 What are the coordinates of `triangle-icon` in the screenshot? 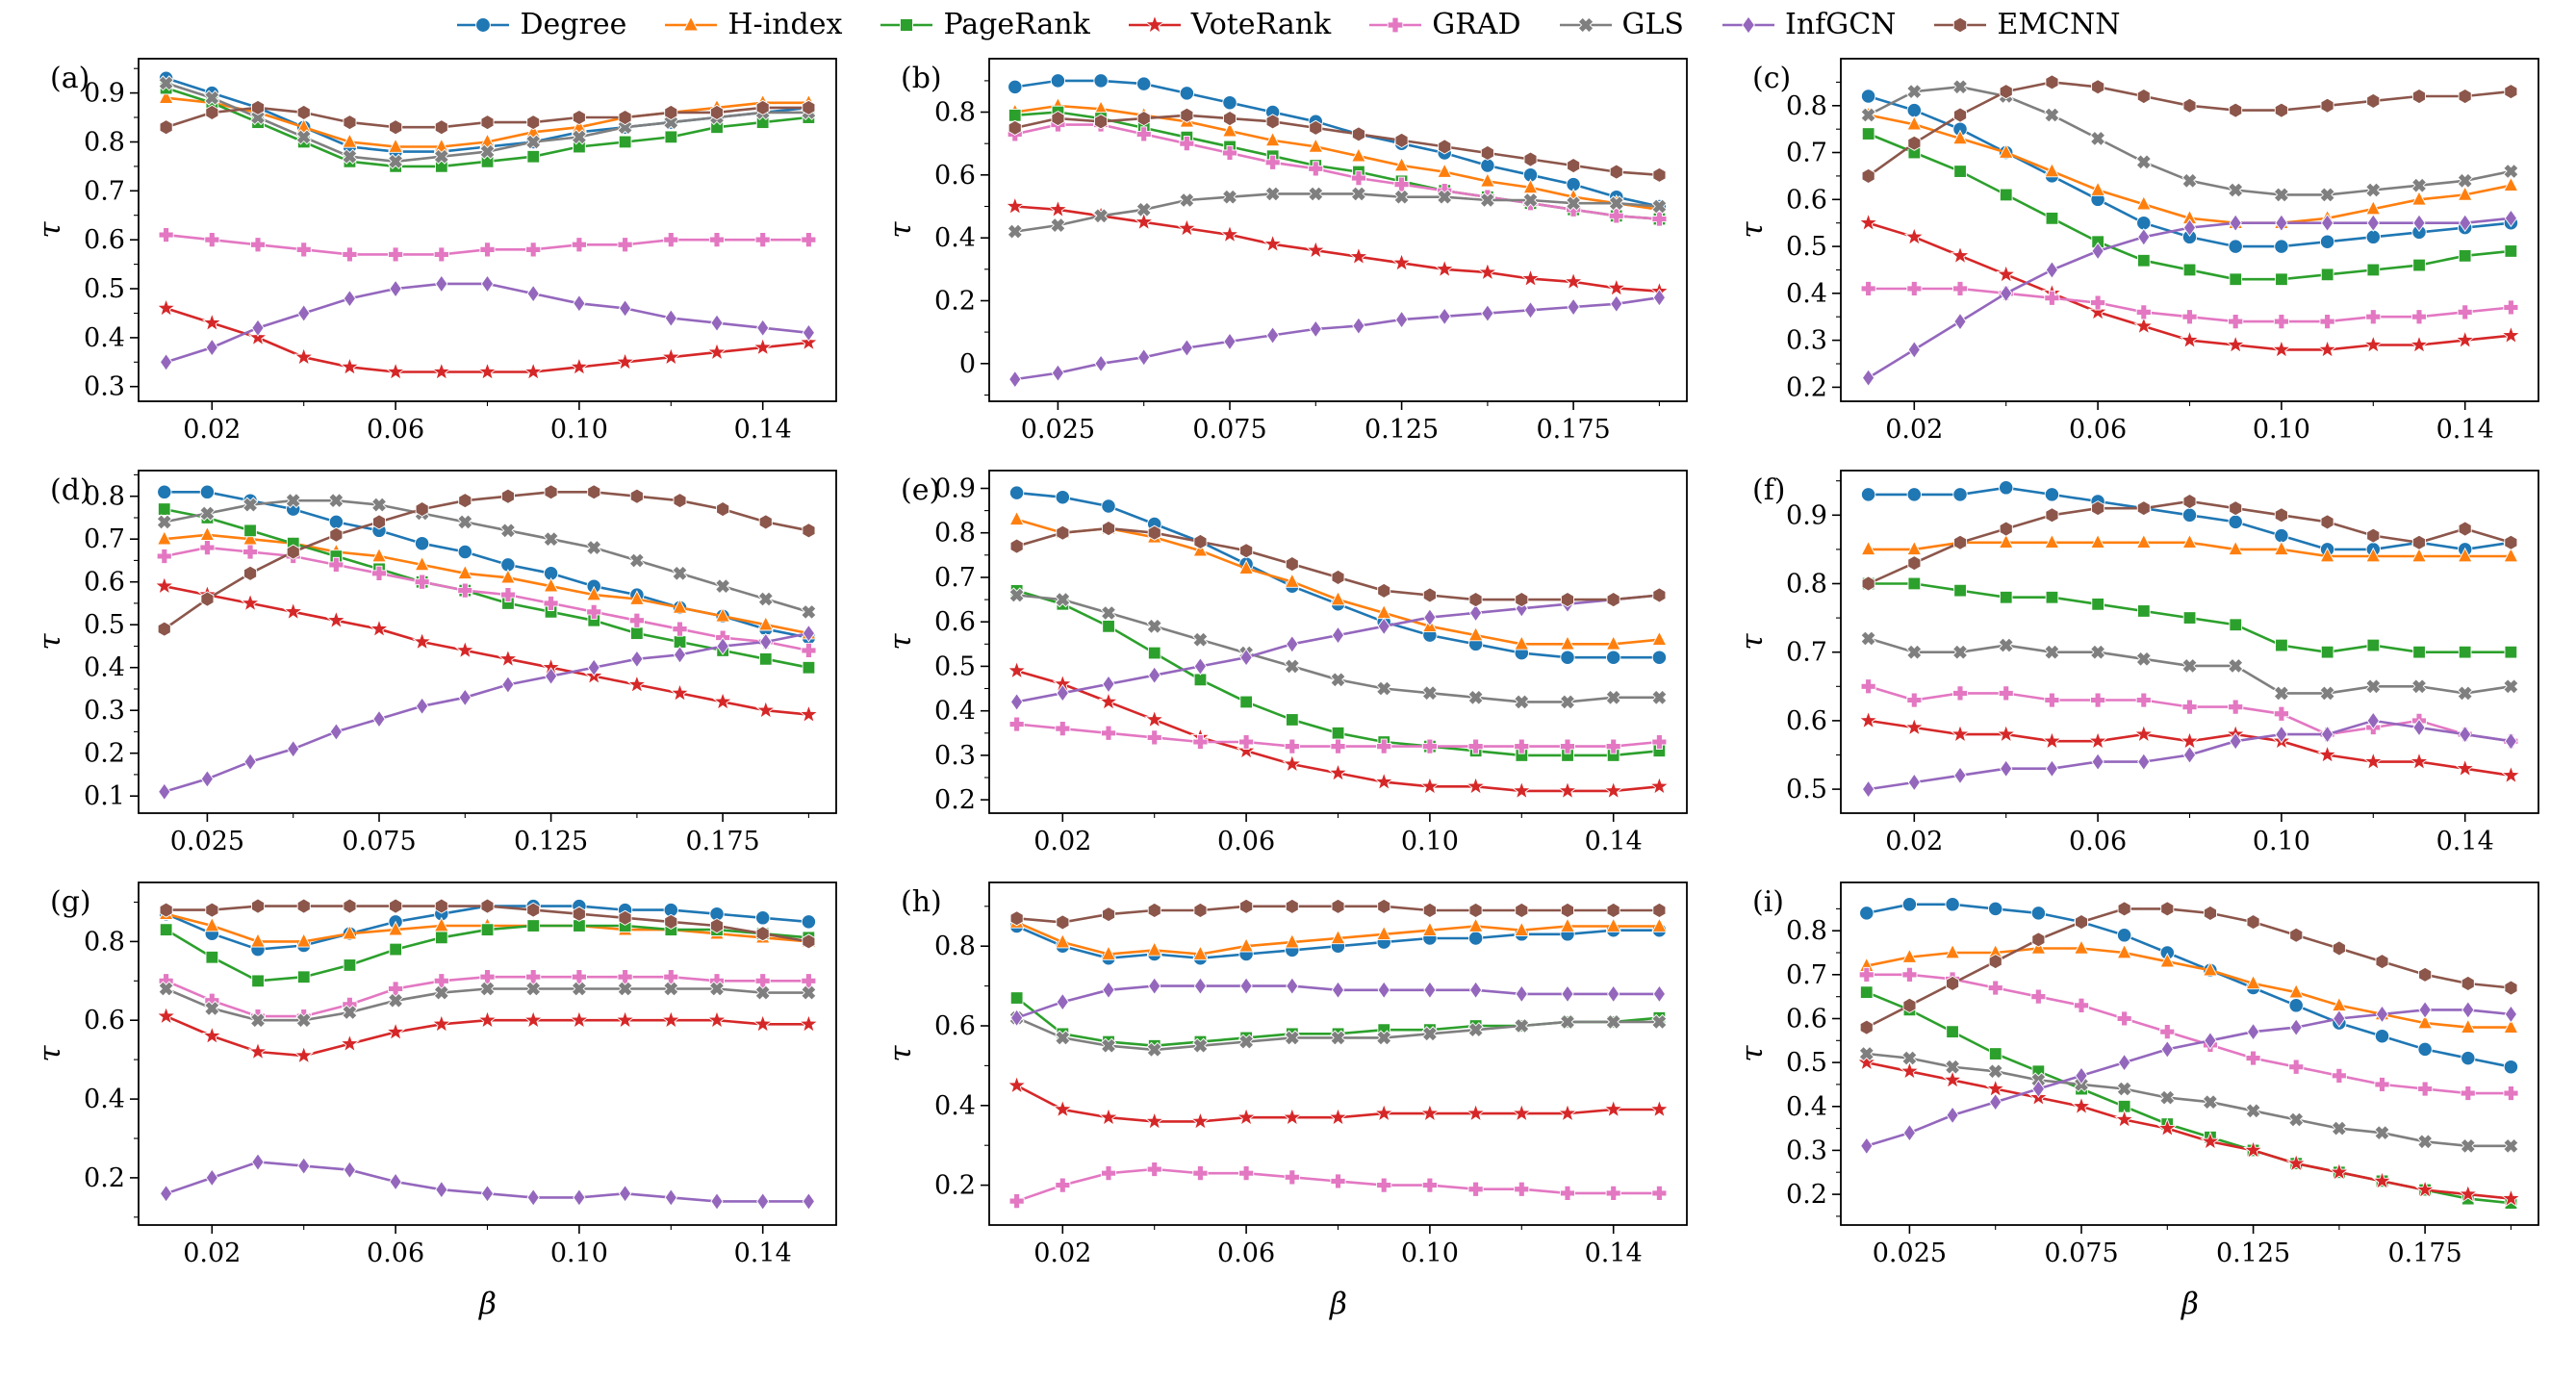 It's located at (691, 23).